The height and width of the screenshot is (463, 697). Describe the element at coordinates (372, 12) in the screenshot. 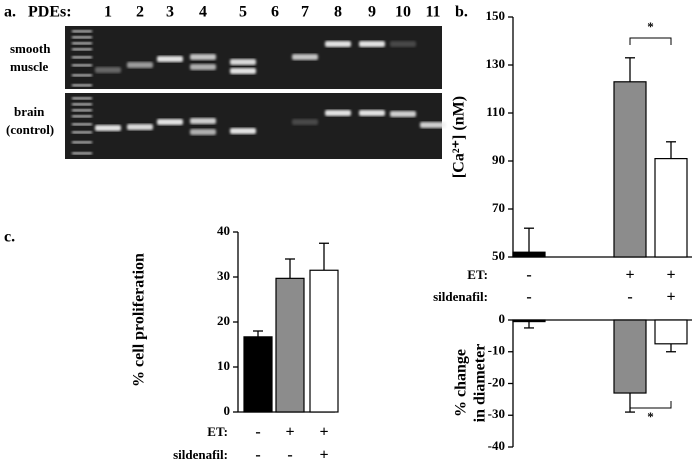

I see `lane-label: 9` at that location.